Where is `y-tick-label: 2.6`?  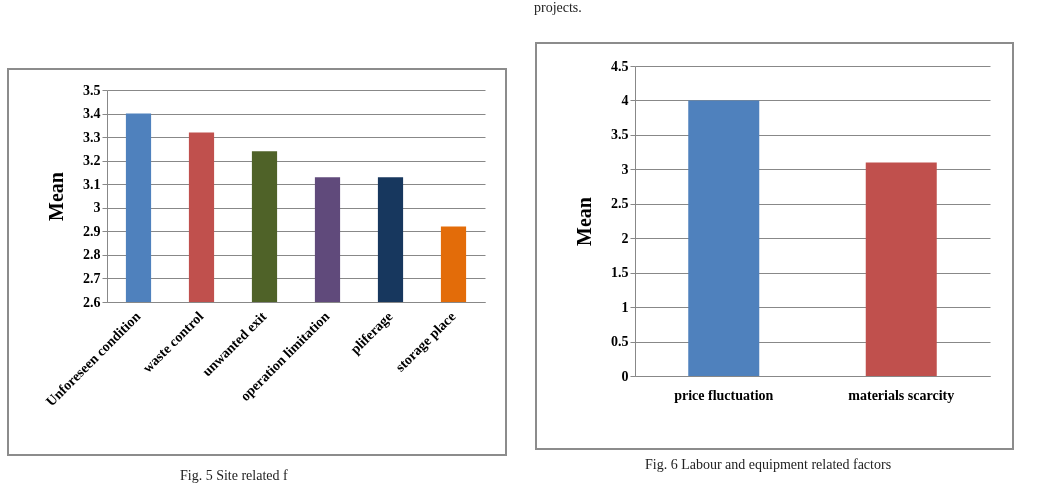 y-tick-label: 2.6 is located at coordinates (92, 302).